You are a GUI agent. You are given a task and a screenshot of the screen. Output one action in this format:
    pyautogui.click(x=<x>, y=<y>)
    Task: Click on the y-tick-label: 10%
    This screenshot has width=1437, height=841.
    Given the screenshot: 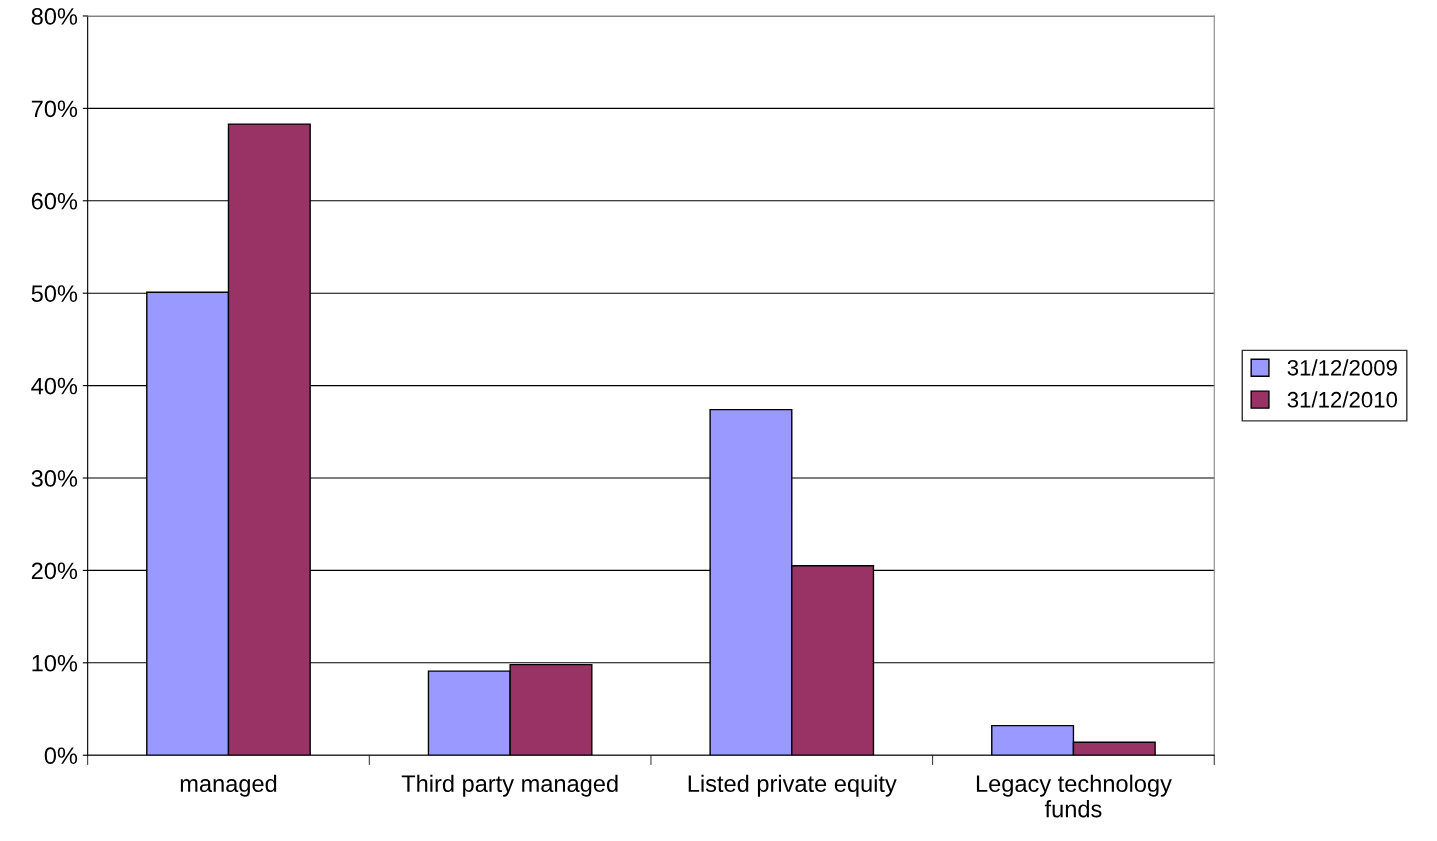 What is the action you would take?
    pyautogui.click(x=55, y=663)
    